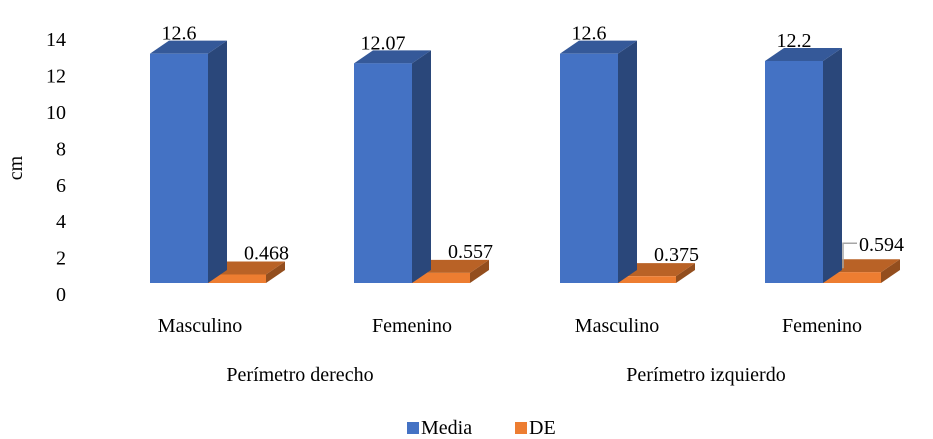  What do you see at coordinates (676, 255) in the screenshot?
I see `data-label-de: 0.375` at bounding box center [676, 255].